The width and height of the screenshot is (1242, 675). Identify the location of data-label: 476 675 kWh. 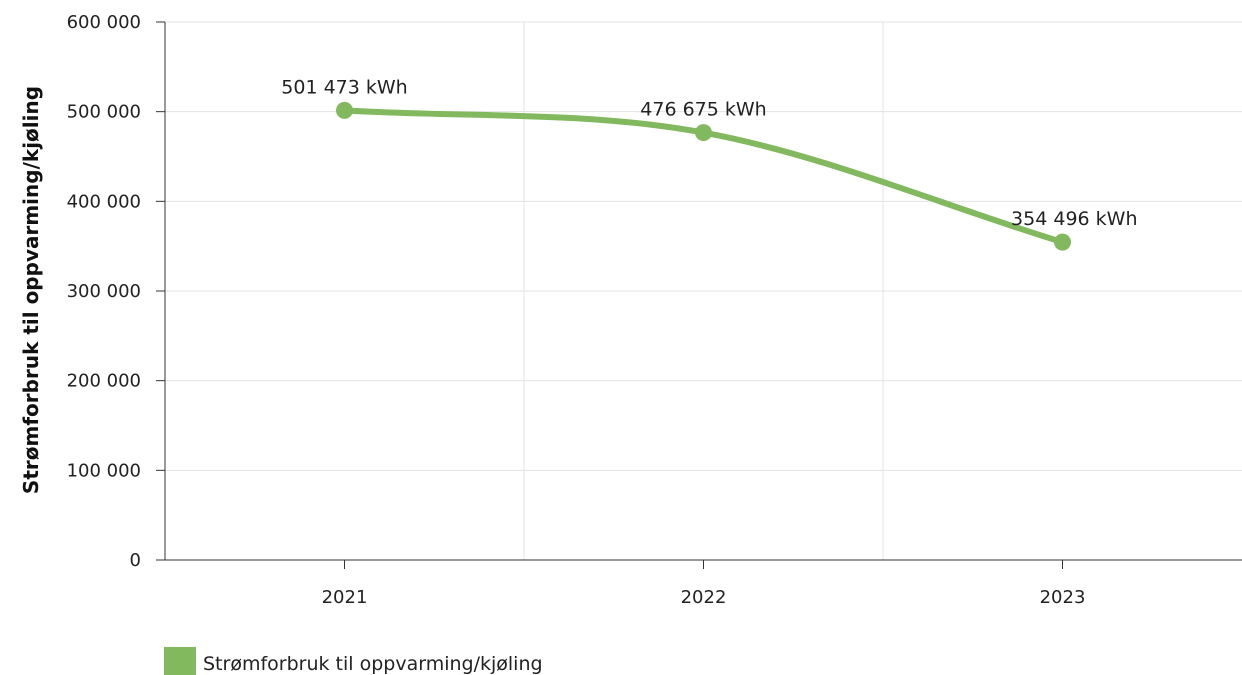
(703, 110).